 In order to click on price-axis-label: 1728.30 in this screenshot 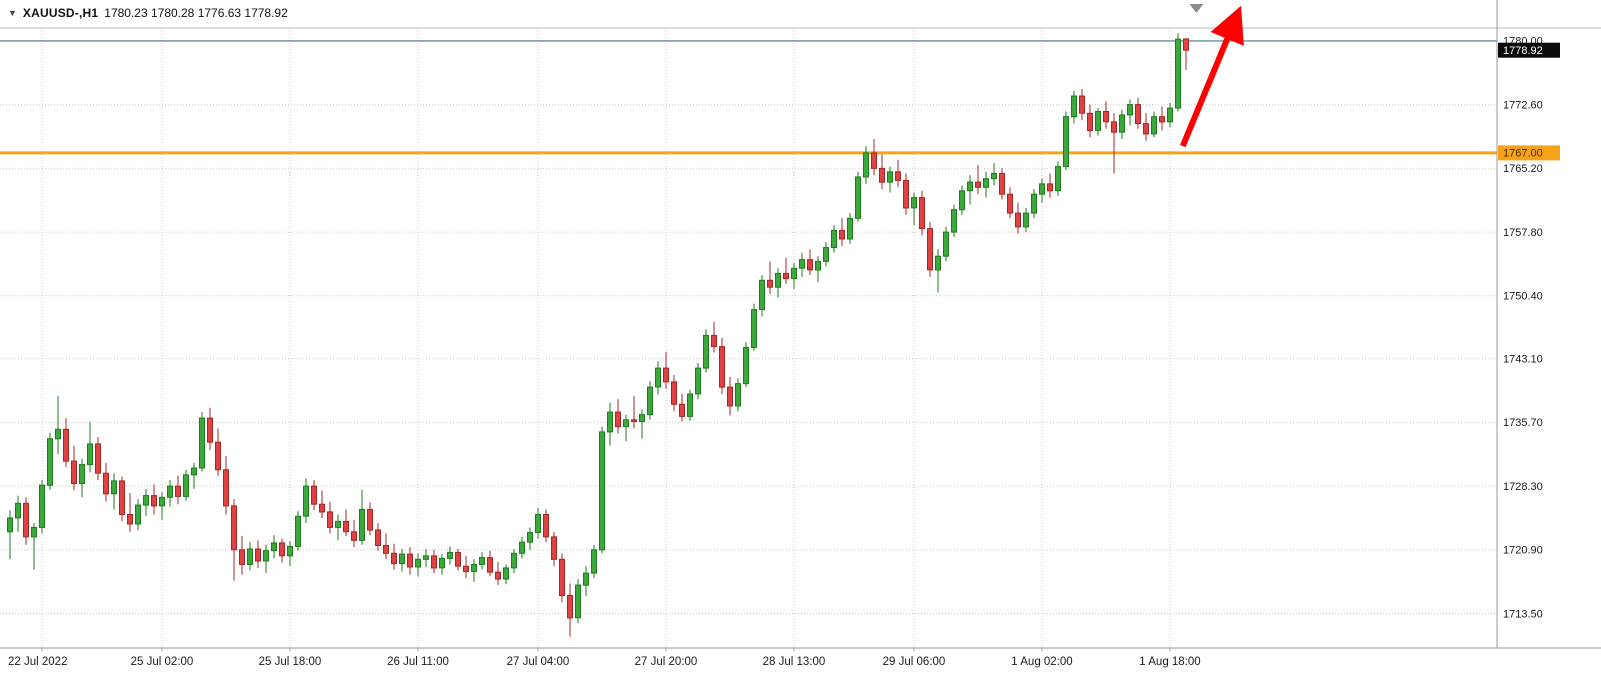, I will do `click(1523, 487)`.